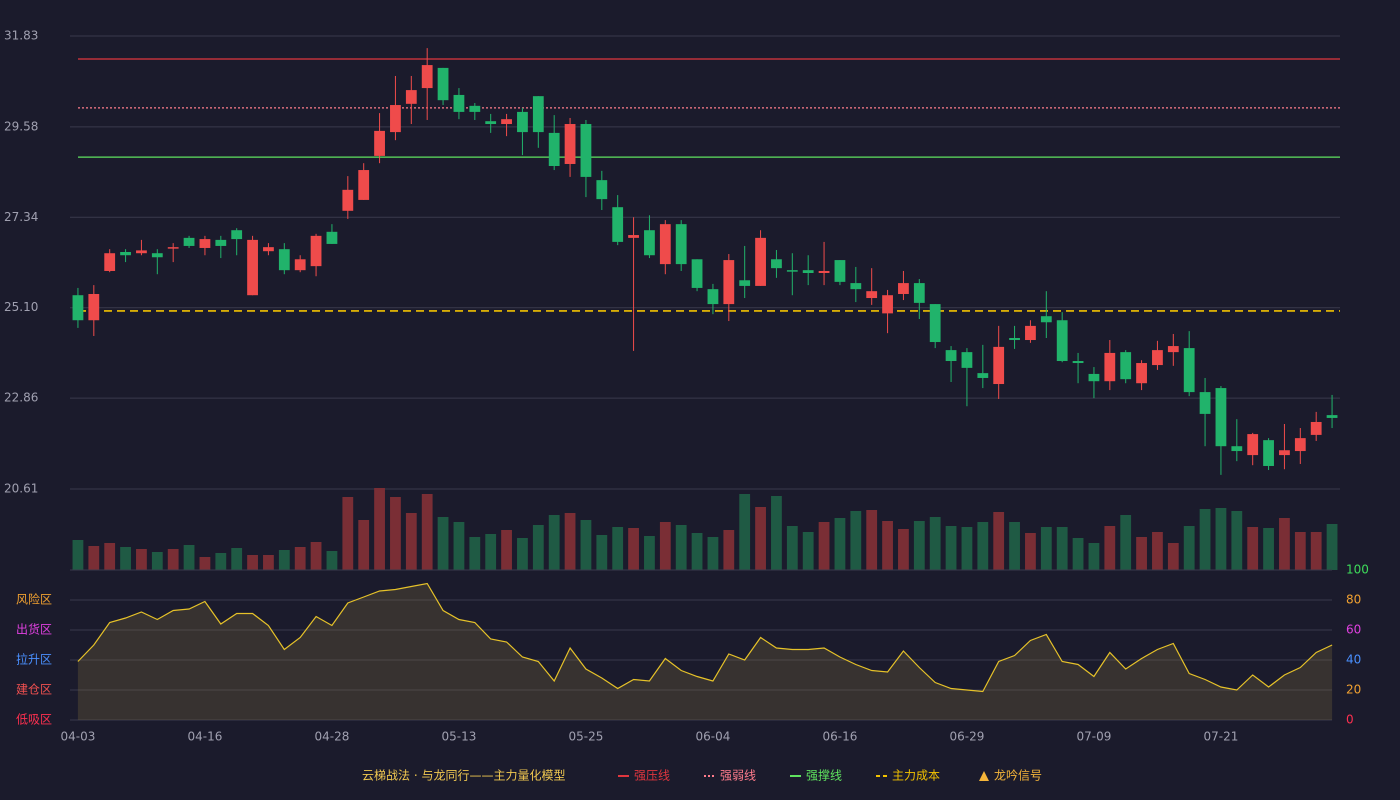  I want to click on legend-label: 强撑线, so click(824, 775).